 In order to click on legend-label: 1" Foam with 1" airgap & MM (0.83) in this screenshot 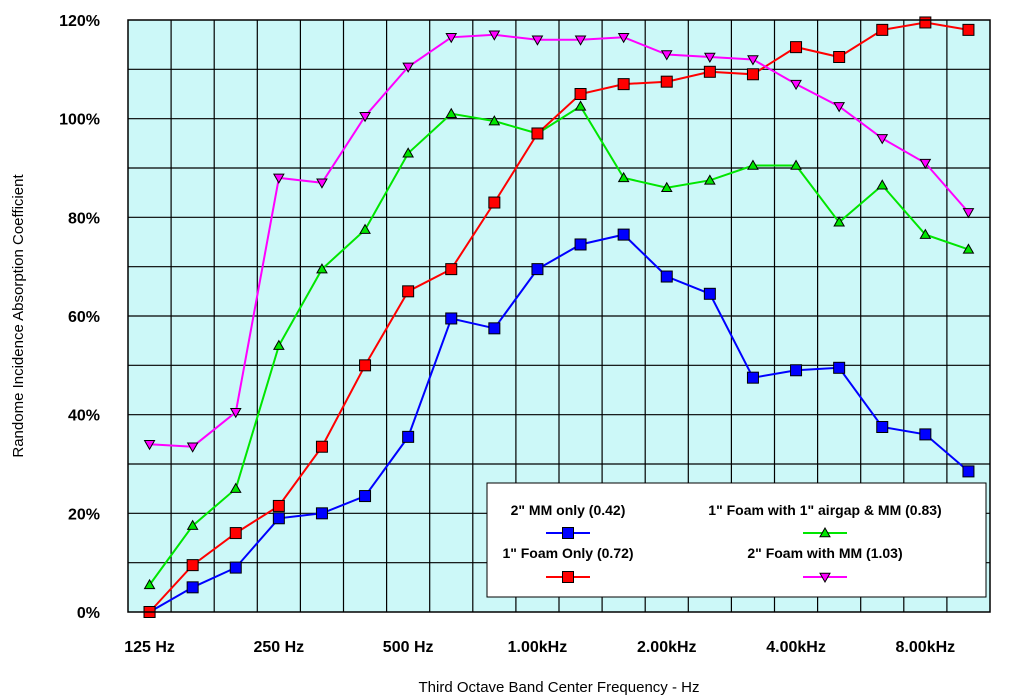, I will do `click(824, 510)`.